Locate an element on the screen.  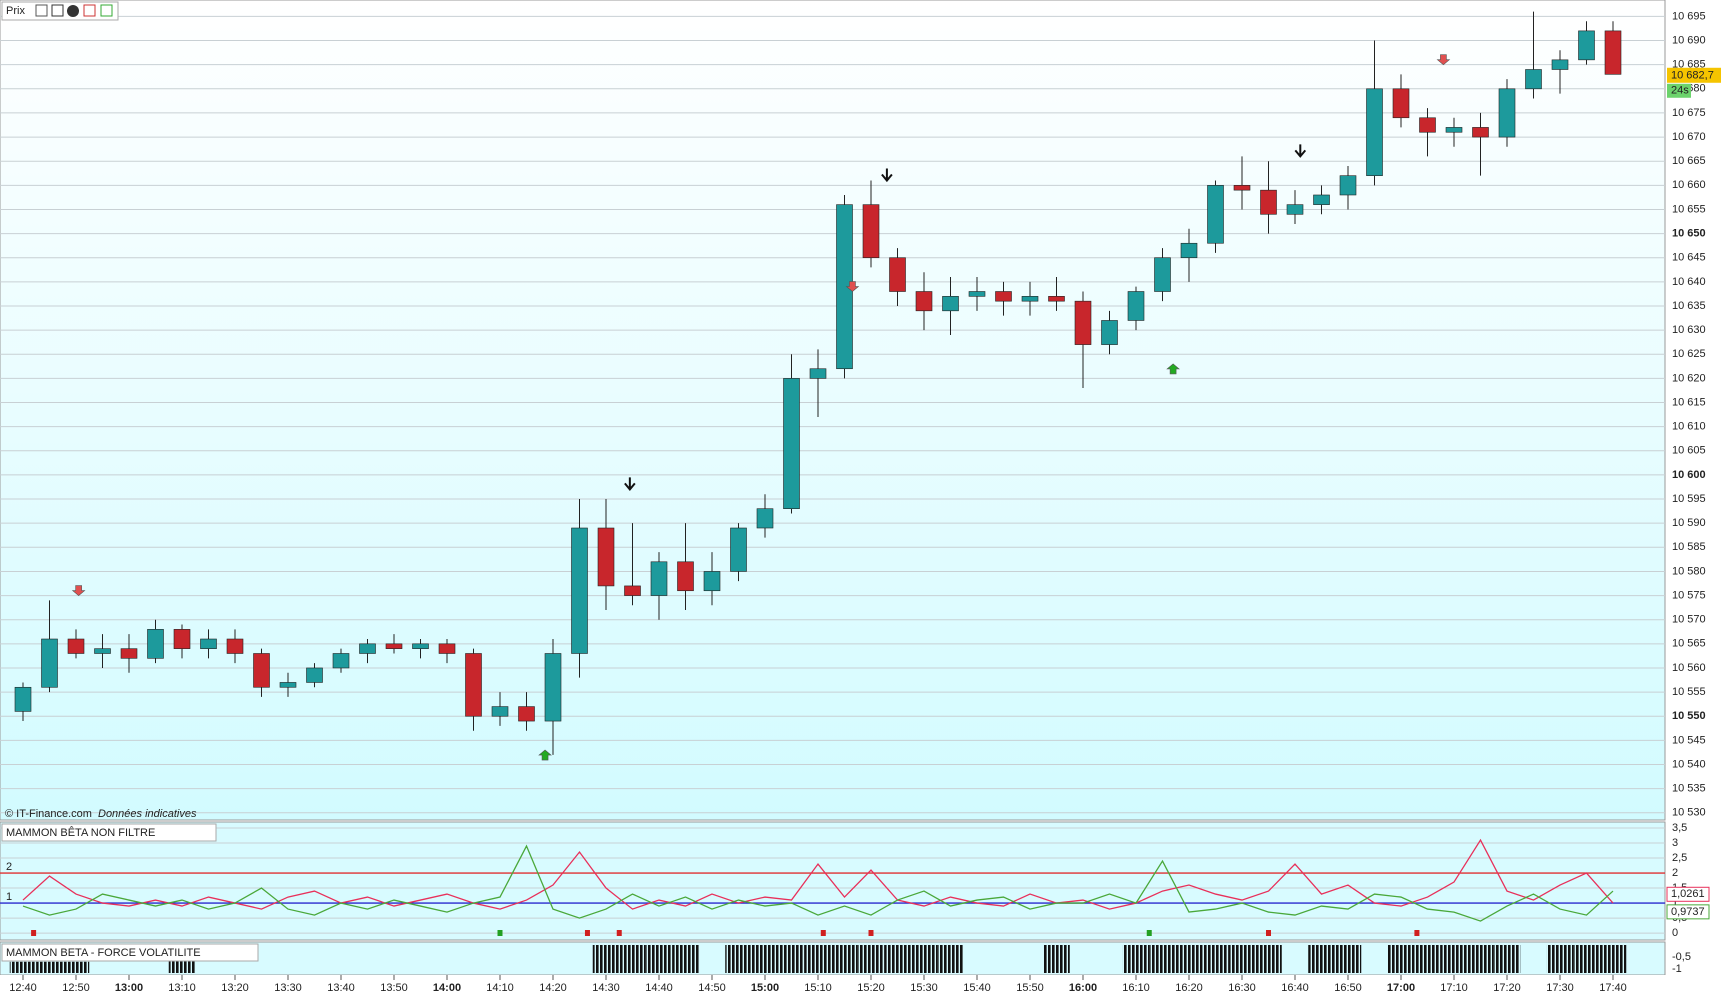
x-tick-label: 16:00 is located at coordinates (1083, 988).